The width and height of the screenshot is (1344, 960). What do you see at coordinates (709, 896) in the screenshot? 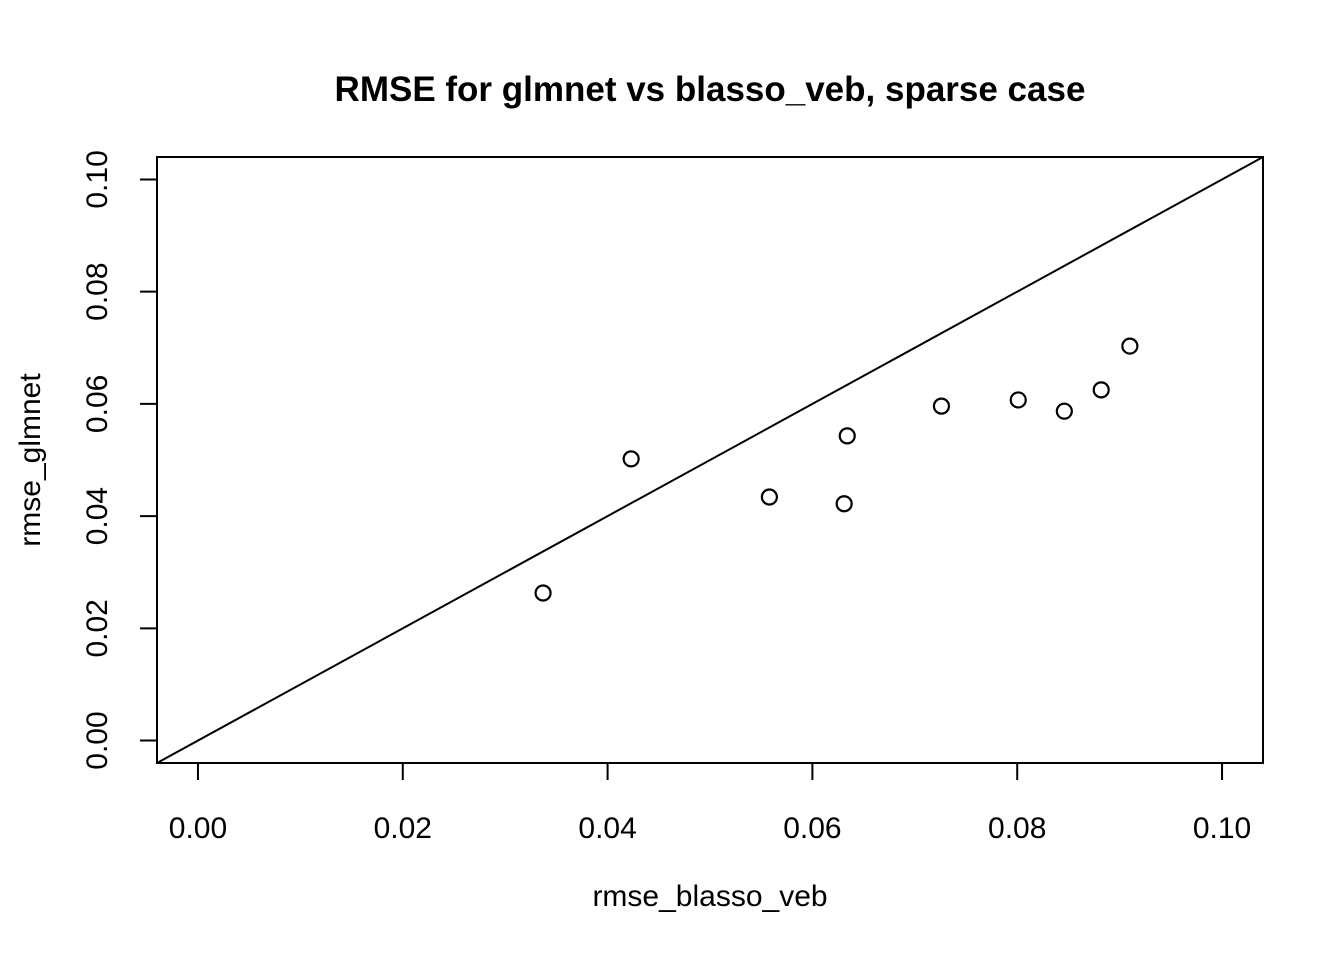
I see `x-axis-label: rmse_blasso_veb` at bounding box center [709, 896].